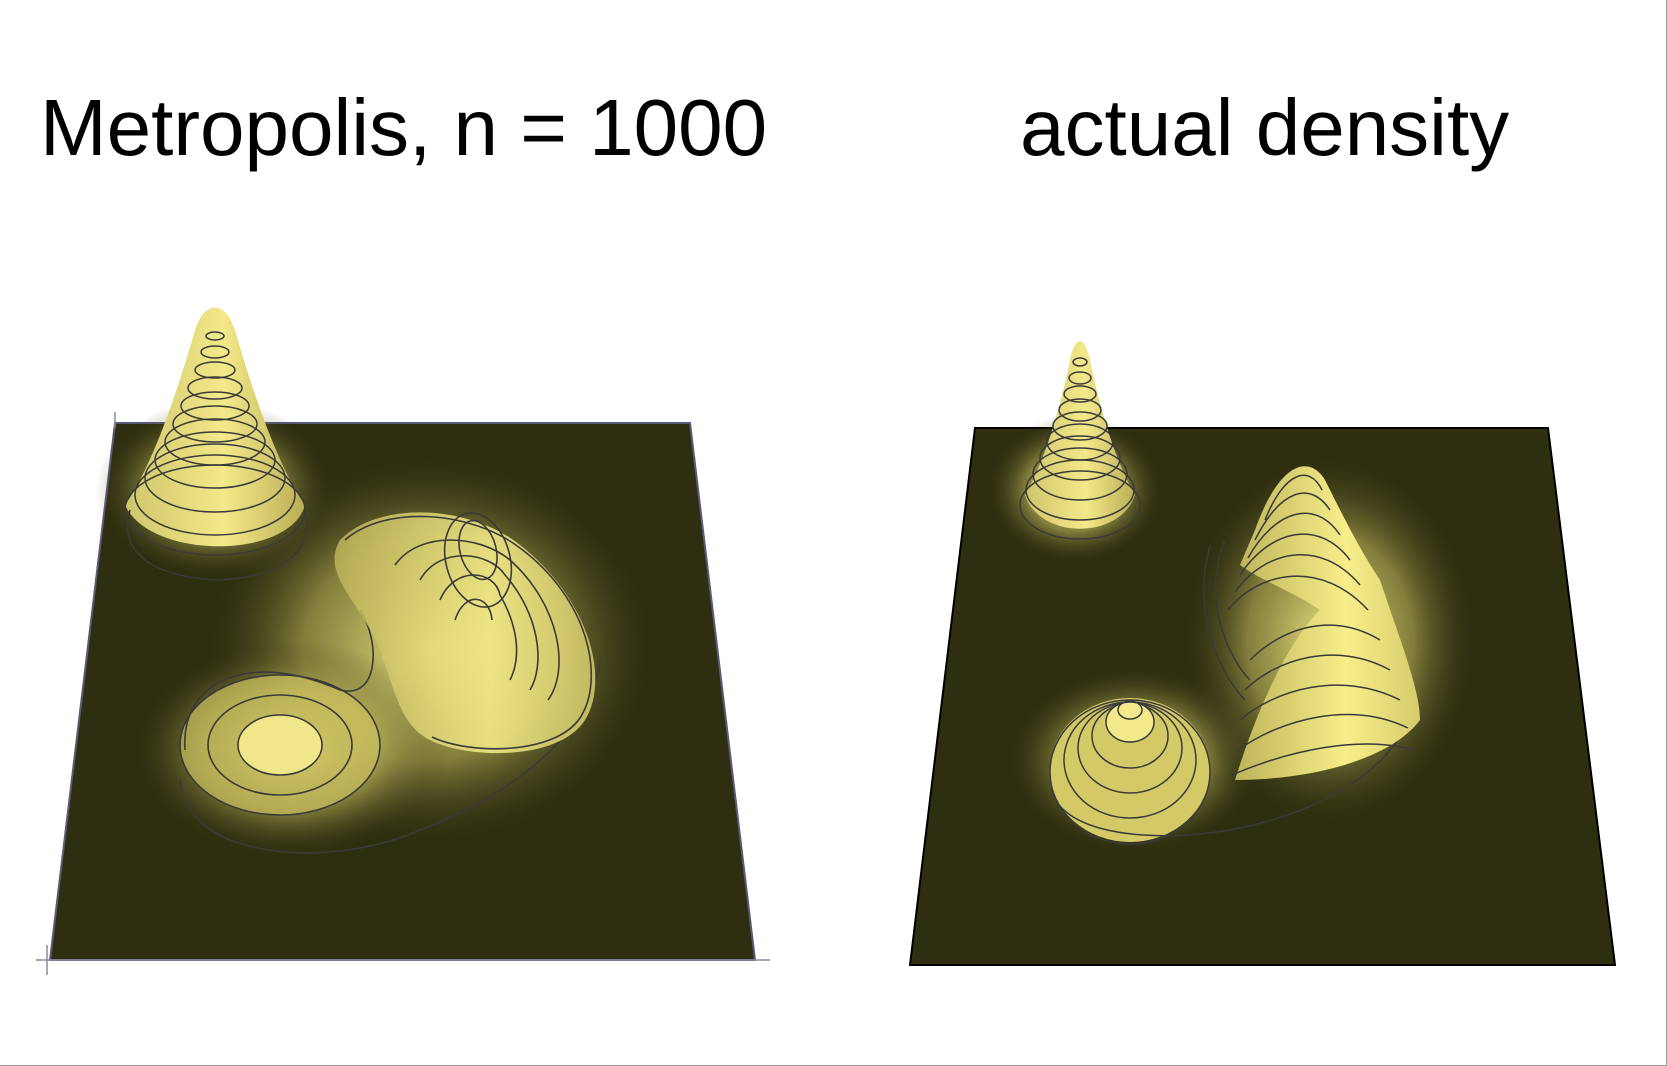 The height and width of the screenshot is (1066, 1667). I want to click on actual-tall-peak, so click(1080, 440).